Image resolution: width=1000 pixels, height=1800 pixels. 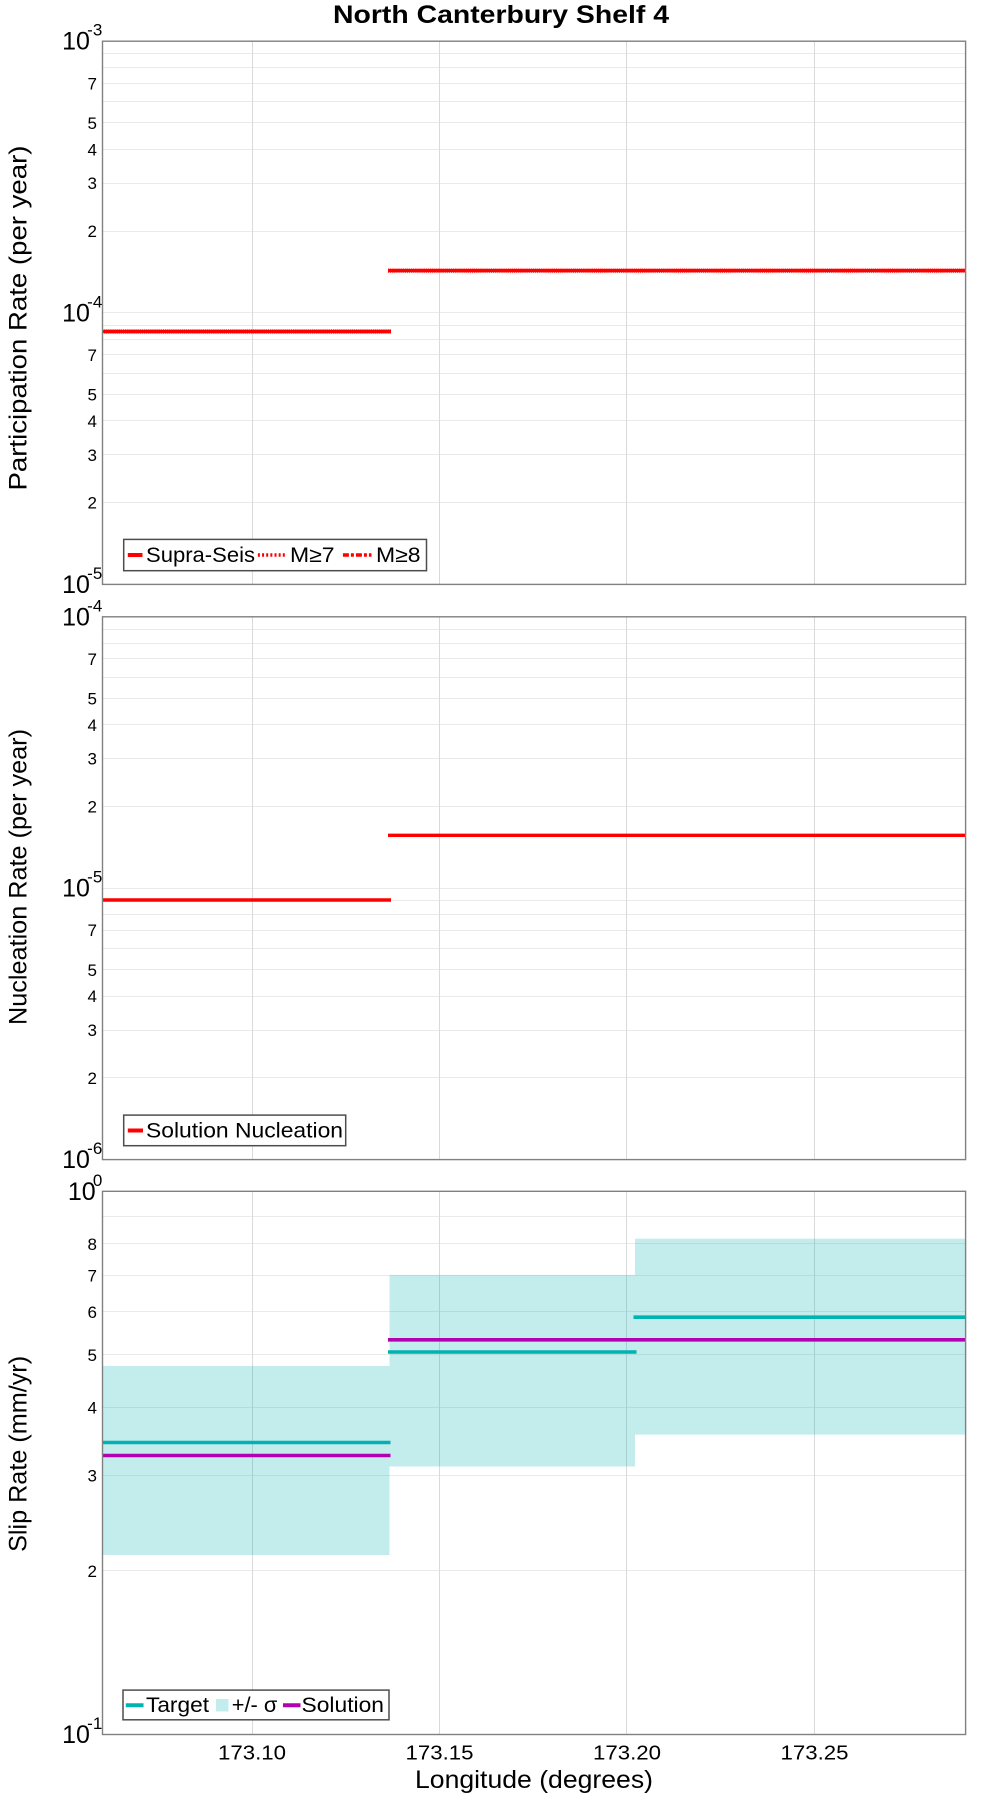 I want to click on svg-text: M≥8, so click(x=398, y=555).